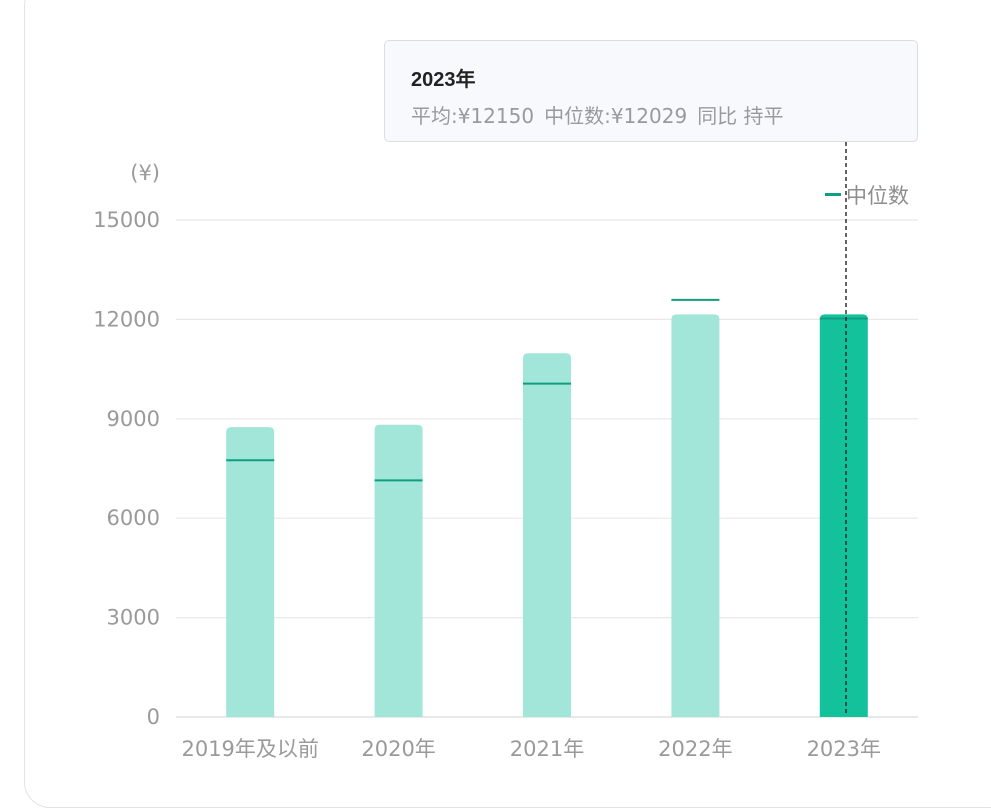 This screenshot has width=991, height=811. Describe the element at coordinates (473, 116) in the screenshot. I see `tooltip-average: 平均:¥12150` at that location.